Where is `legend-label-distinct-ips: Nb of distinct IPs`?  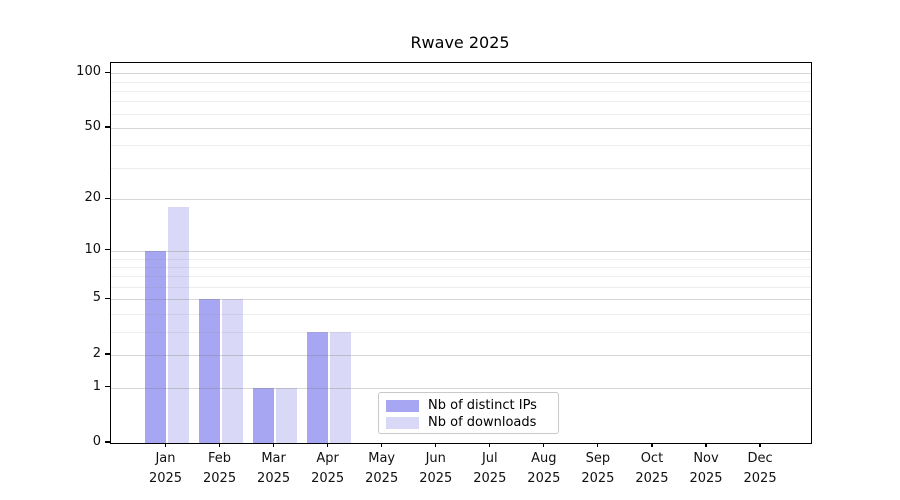 legend-label-distinct-ips: Nb of distinct IPs is located at coordinates (482, 405).